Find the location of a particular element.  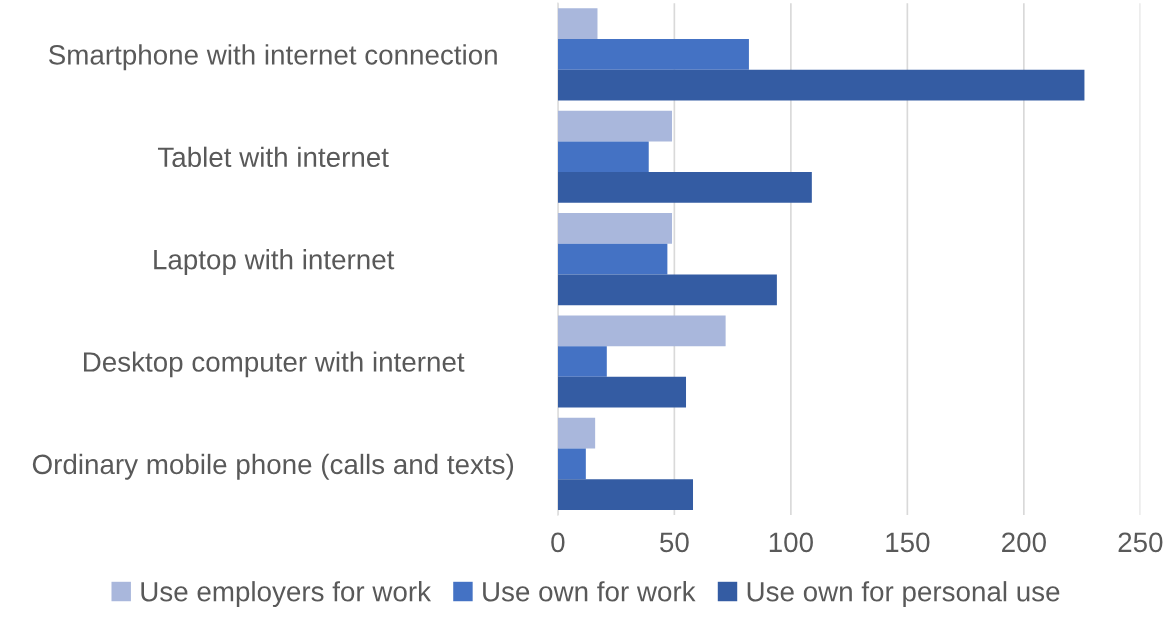

y-tick-label: Desktop computer with internet is located at coordinates (274, 364).